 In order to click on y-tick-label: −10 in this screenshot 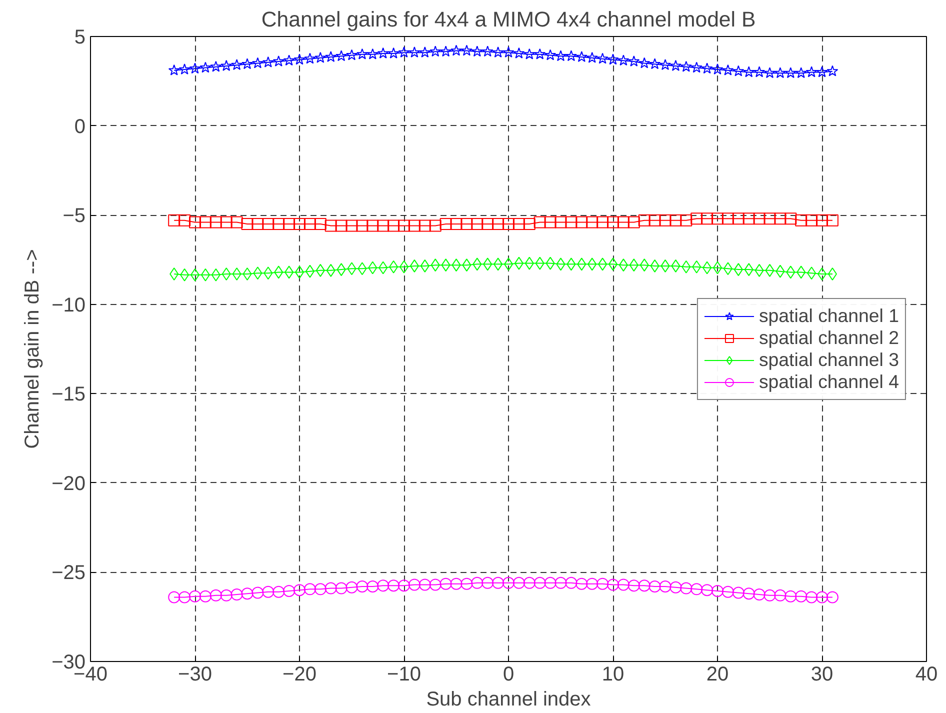, I will do `click(69, 305)`.